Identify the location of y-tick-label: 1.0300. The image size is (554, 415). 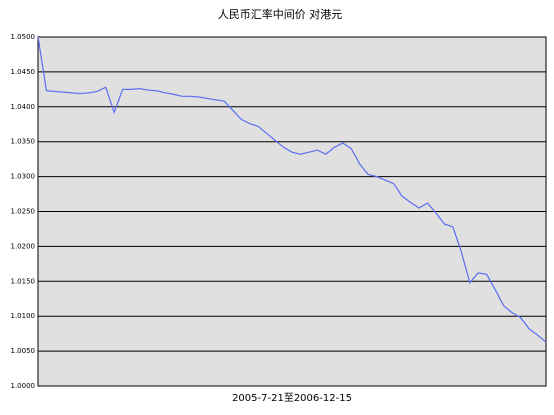
(23, 177).